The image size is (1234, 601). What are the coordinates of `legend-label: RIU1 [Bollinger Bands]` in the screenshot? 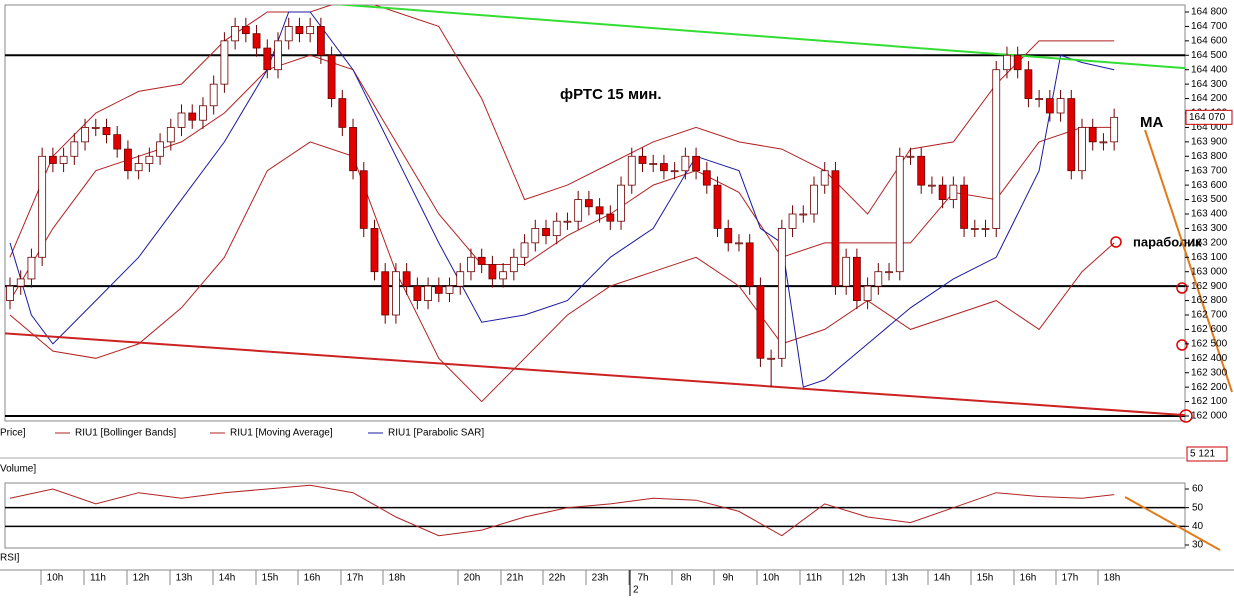 It's located at (125, 433).